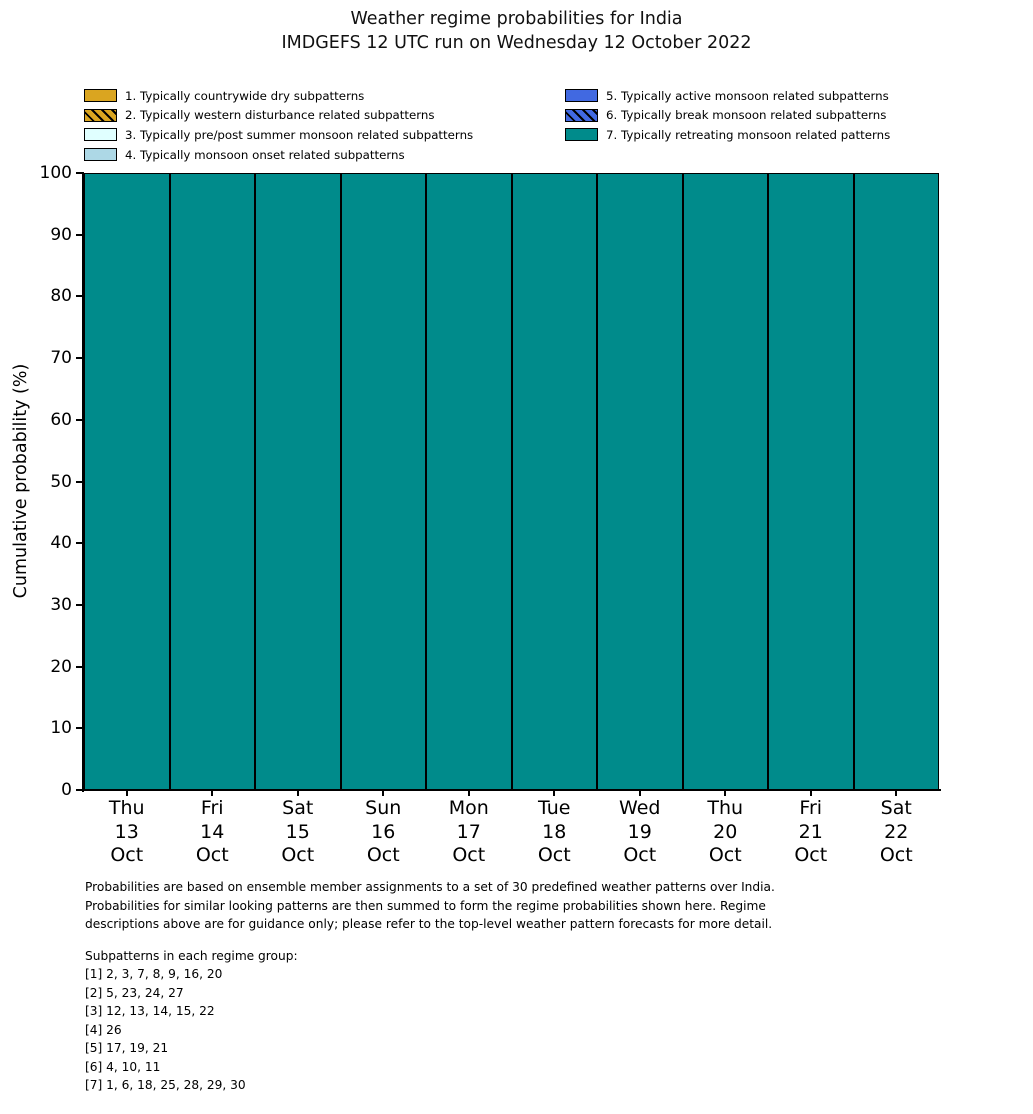 This screenshot has width=1033, height=1114. What do you see at coordinates (61, 296) in the screenshot?
I see `y-axis-tick-label: 80` at bounding box center [61, 296].